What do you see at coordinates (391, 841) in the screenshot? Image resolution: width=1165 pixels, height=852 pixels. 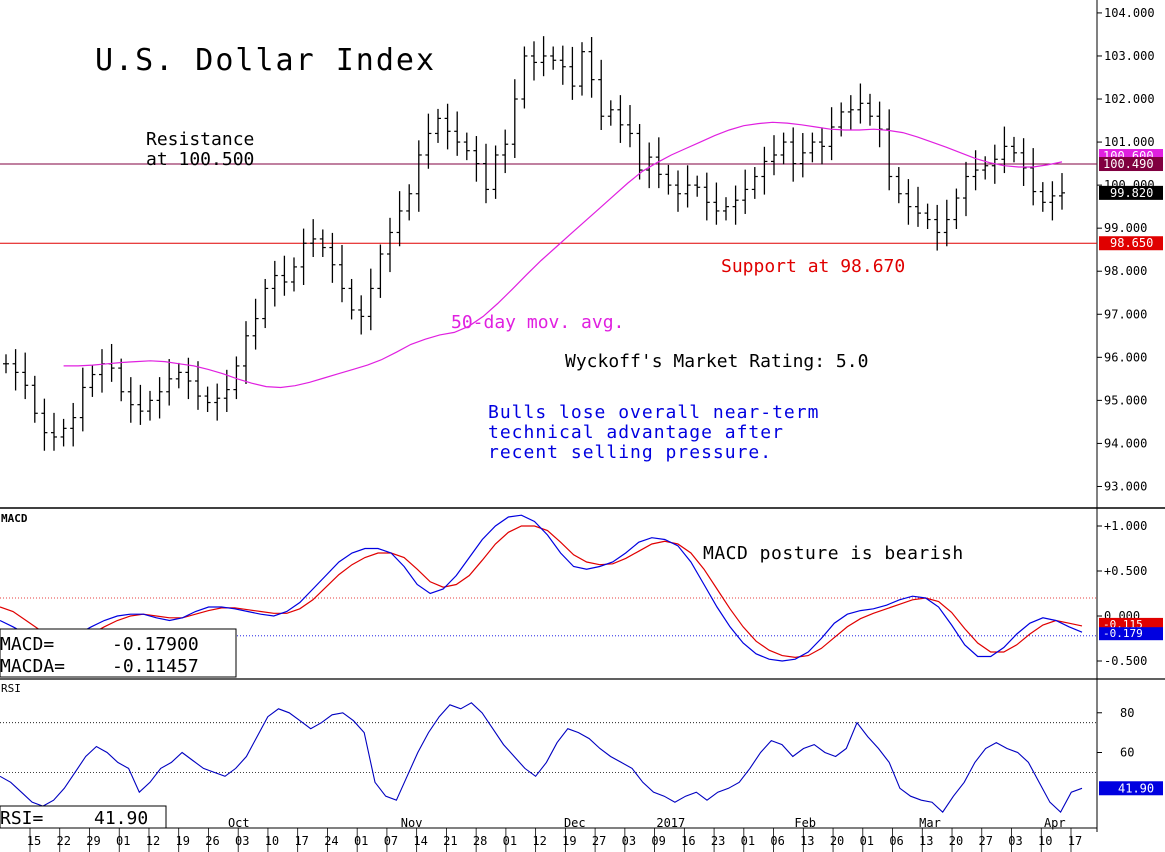 I see `x-day-label: 07` at bounding box center [391, 841].